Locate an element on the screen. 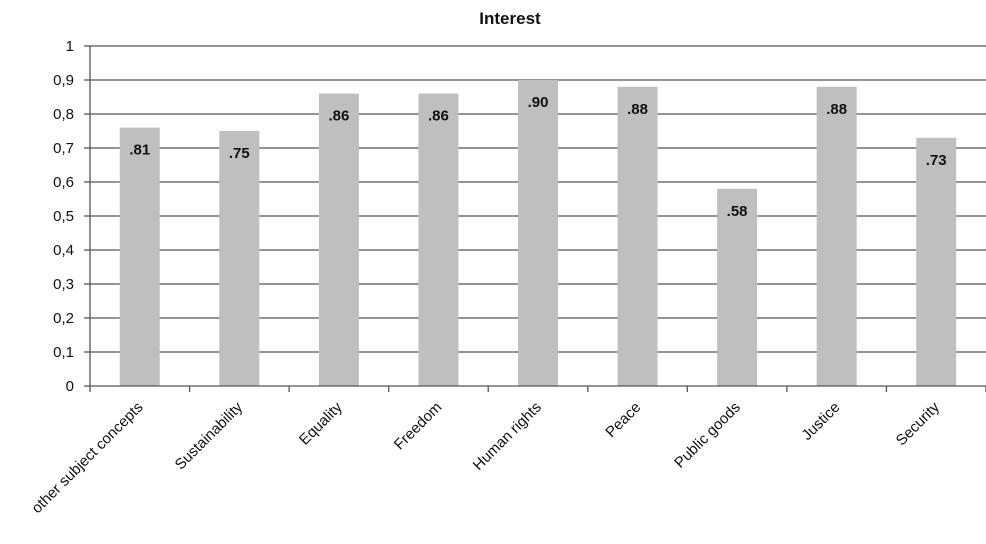  data-label: .73 is located at coordinates (936, 160).